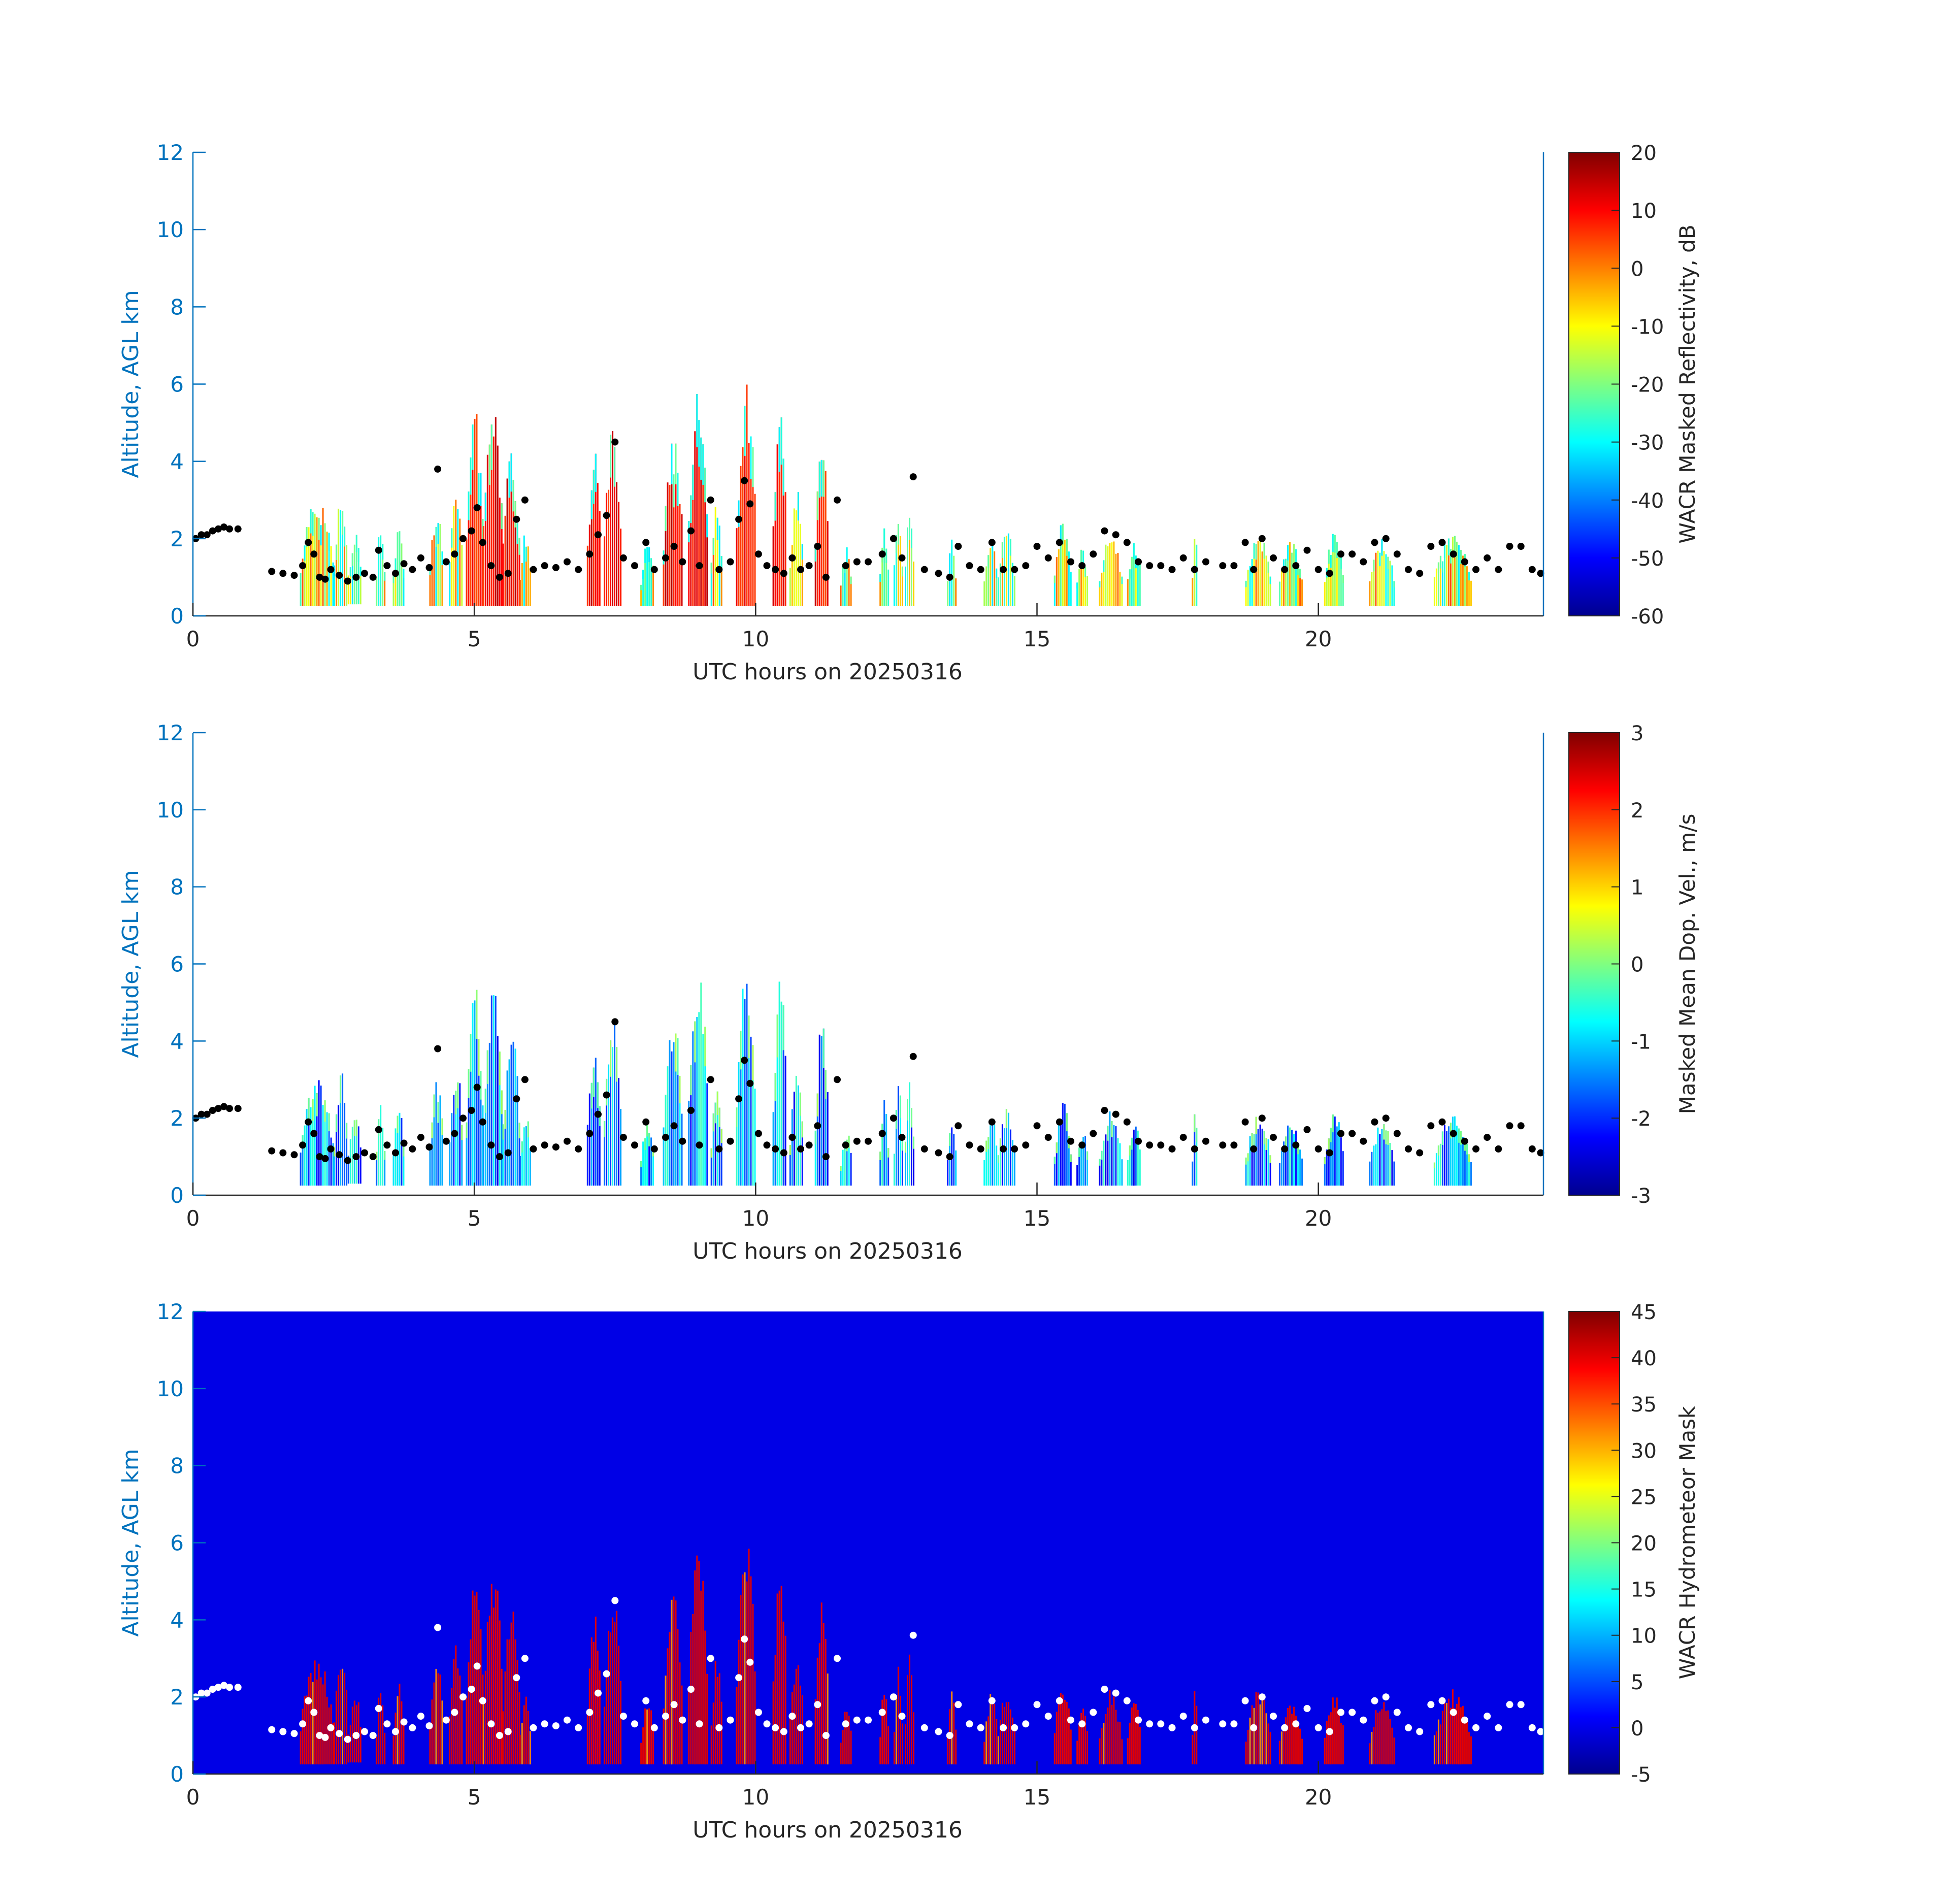 The height and width of the screenshot is (1904, 1942). What do you see at coordinates (1318, 1218) in the screenshot?
I see `x-tick-label: 20` at bounding box center [1318, 1218].